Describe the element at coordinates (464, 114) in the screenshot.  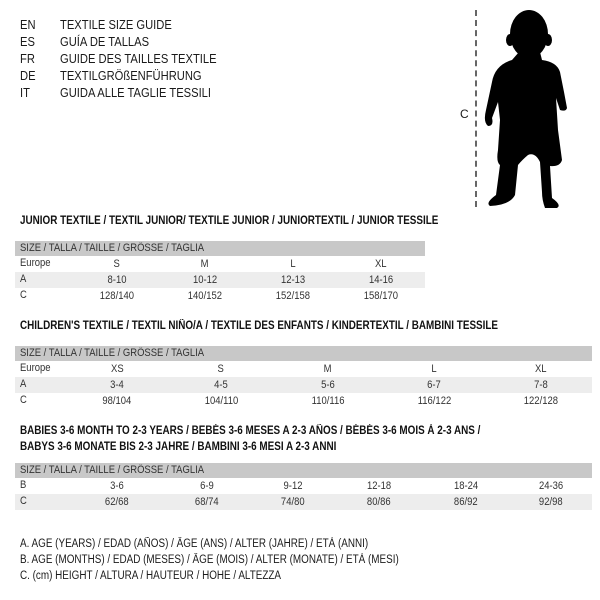
I see `height-measure-label: C` at that location.